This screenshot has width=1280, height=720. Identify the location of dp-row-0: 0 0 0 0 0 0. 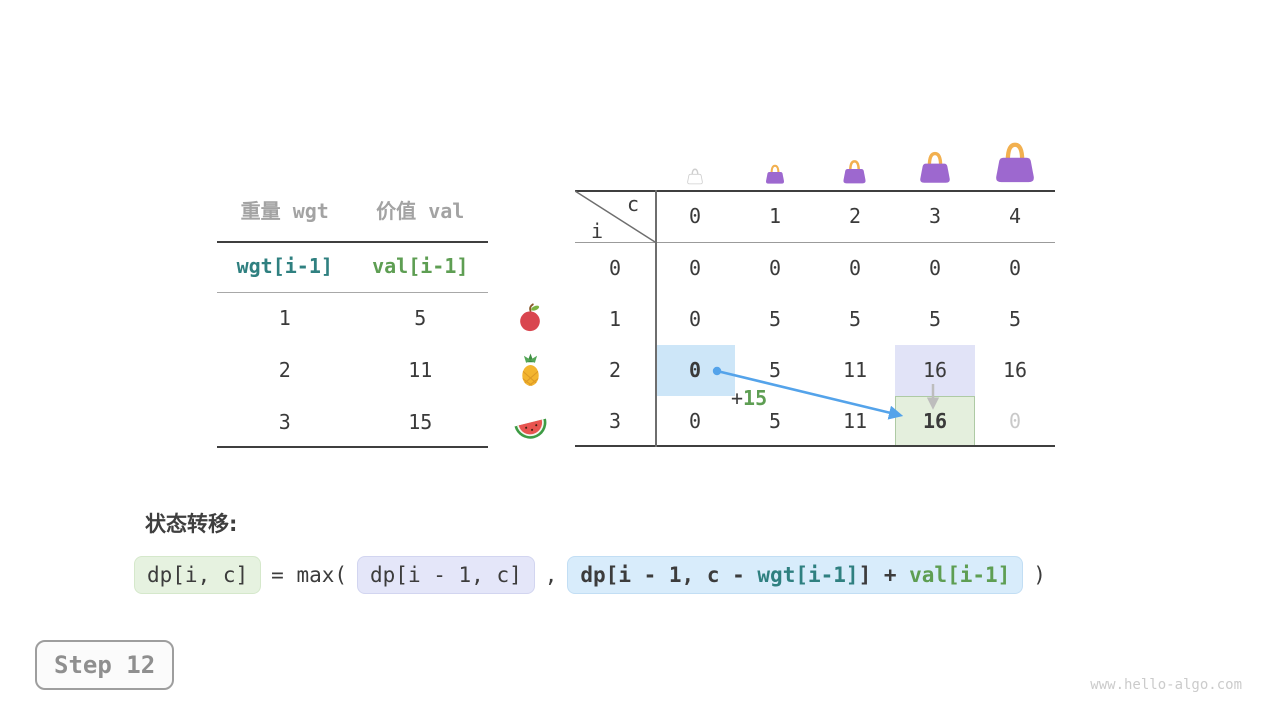
(815, 268).